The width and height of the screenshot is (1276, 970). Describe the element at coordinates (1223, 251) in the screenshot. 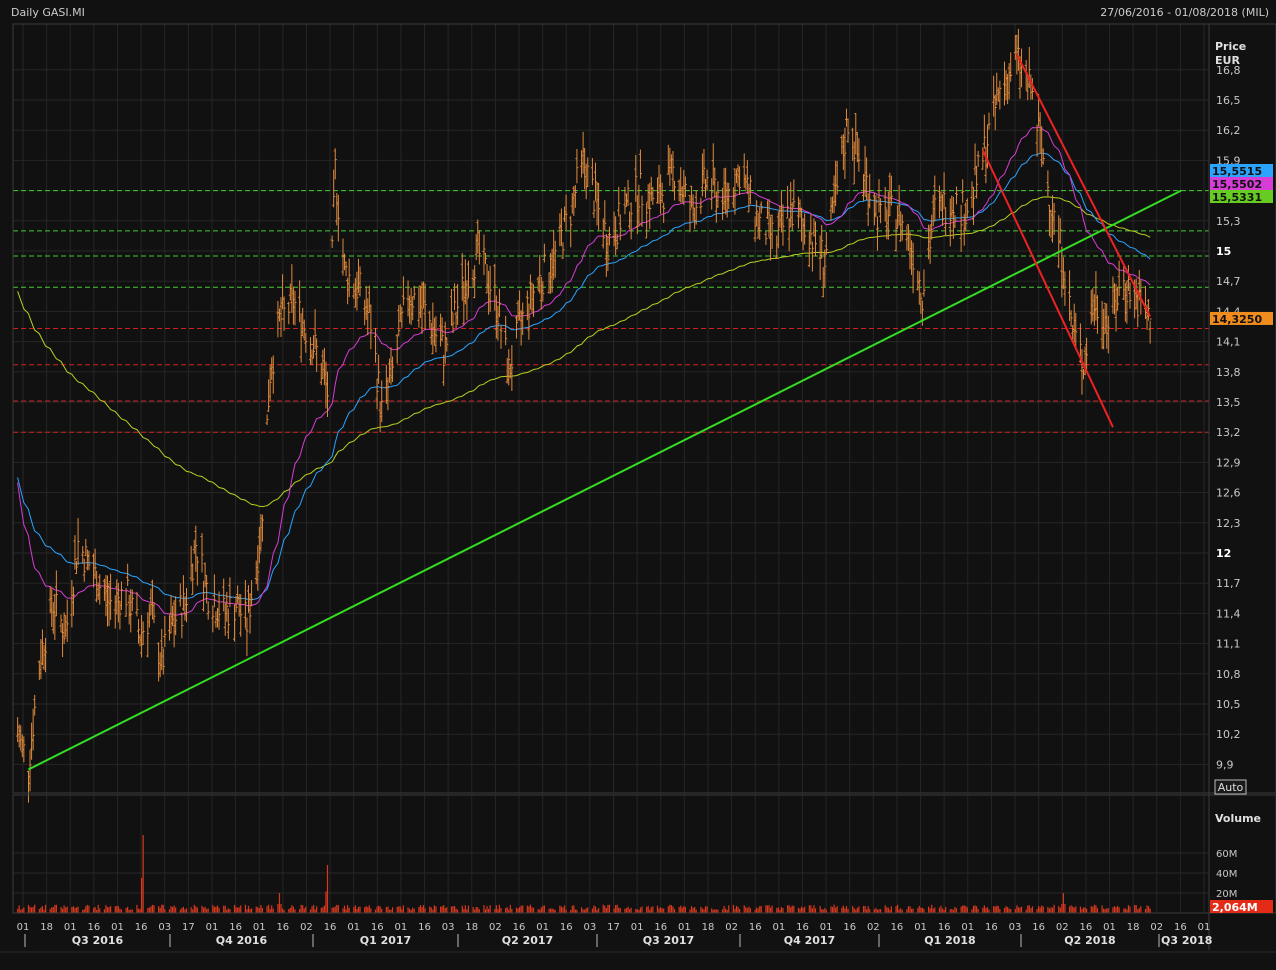

I see `price-tick-label: 15` at that location.